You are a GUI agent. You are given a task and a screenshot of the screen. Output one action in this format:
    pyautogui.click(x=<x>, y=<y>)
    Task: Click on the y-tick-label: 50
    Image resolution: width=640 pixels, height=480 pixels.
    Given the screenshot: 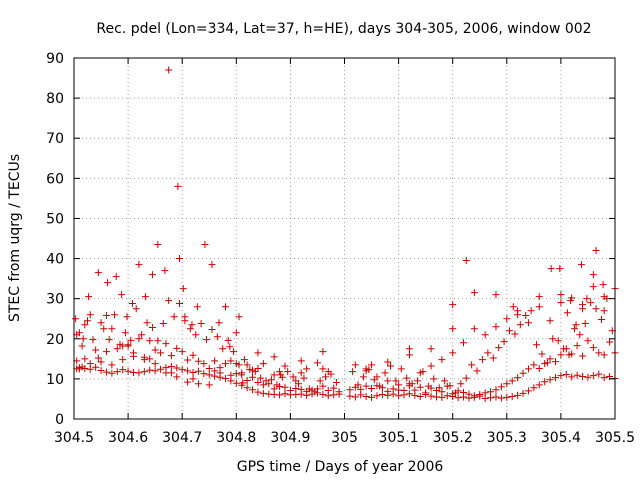 What is the action you would take?
    pyautogui.click(x=55, y=219)
    